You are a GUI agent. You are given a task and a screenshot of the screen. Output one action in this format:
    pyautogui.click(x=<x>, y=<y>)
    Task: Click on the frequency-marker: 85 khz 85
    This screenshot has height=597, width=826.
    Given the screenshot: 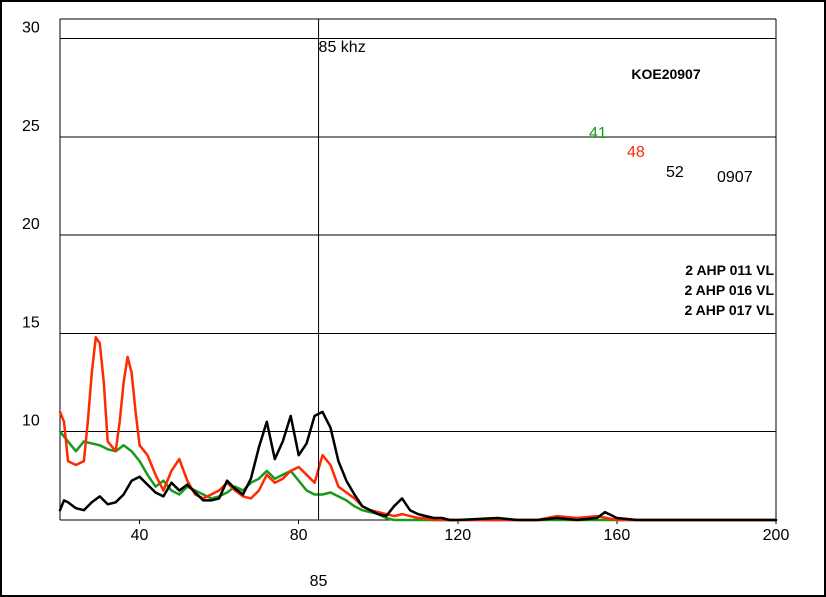 What is the action you would take?
    pyautogui.click(x=338, y=304)
    